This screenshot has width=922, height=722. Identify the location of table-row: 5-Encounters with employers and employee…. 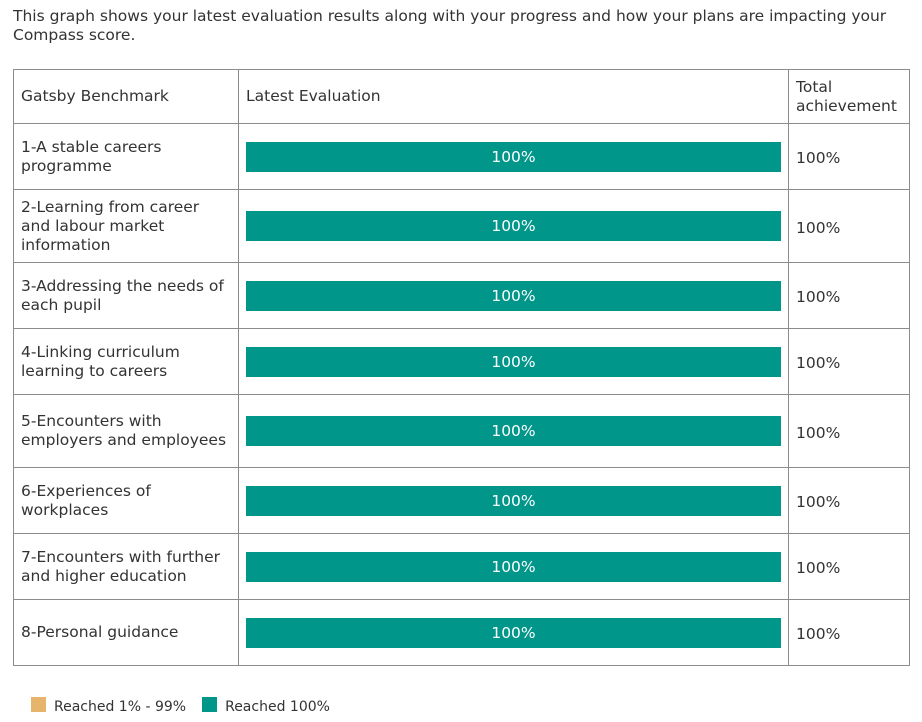
(461, 431).